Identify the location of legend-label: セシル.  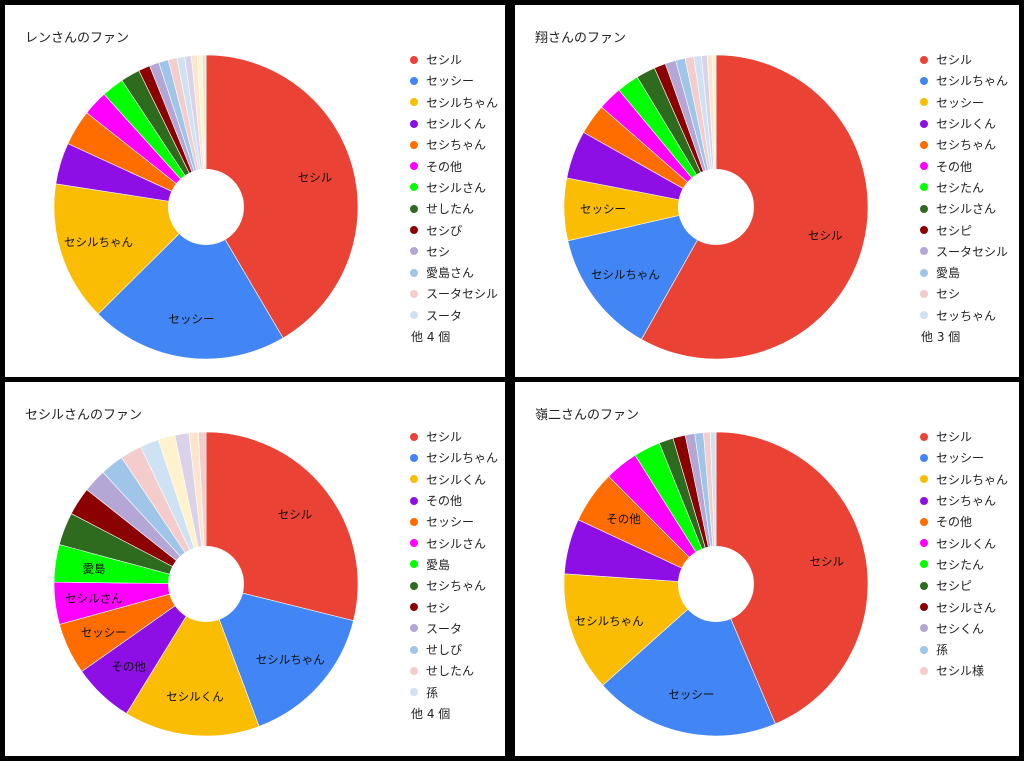
(444, 437).